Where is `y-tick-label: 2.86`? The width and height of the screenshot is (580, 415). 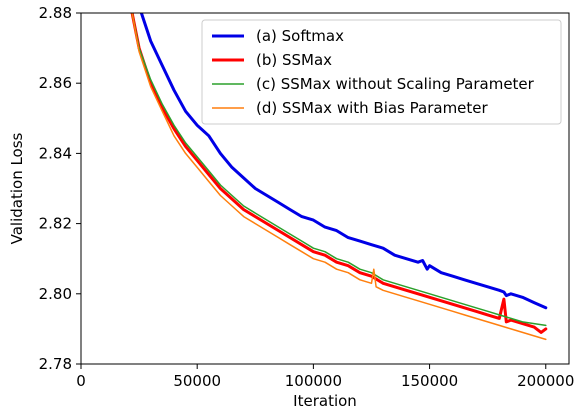 y-tick-label: 2.86 is located at coordinates (55, 83).